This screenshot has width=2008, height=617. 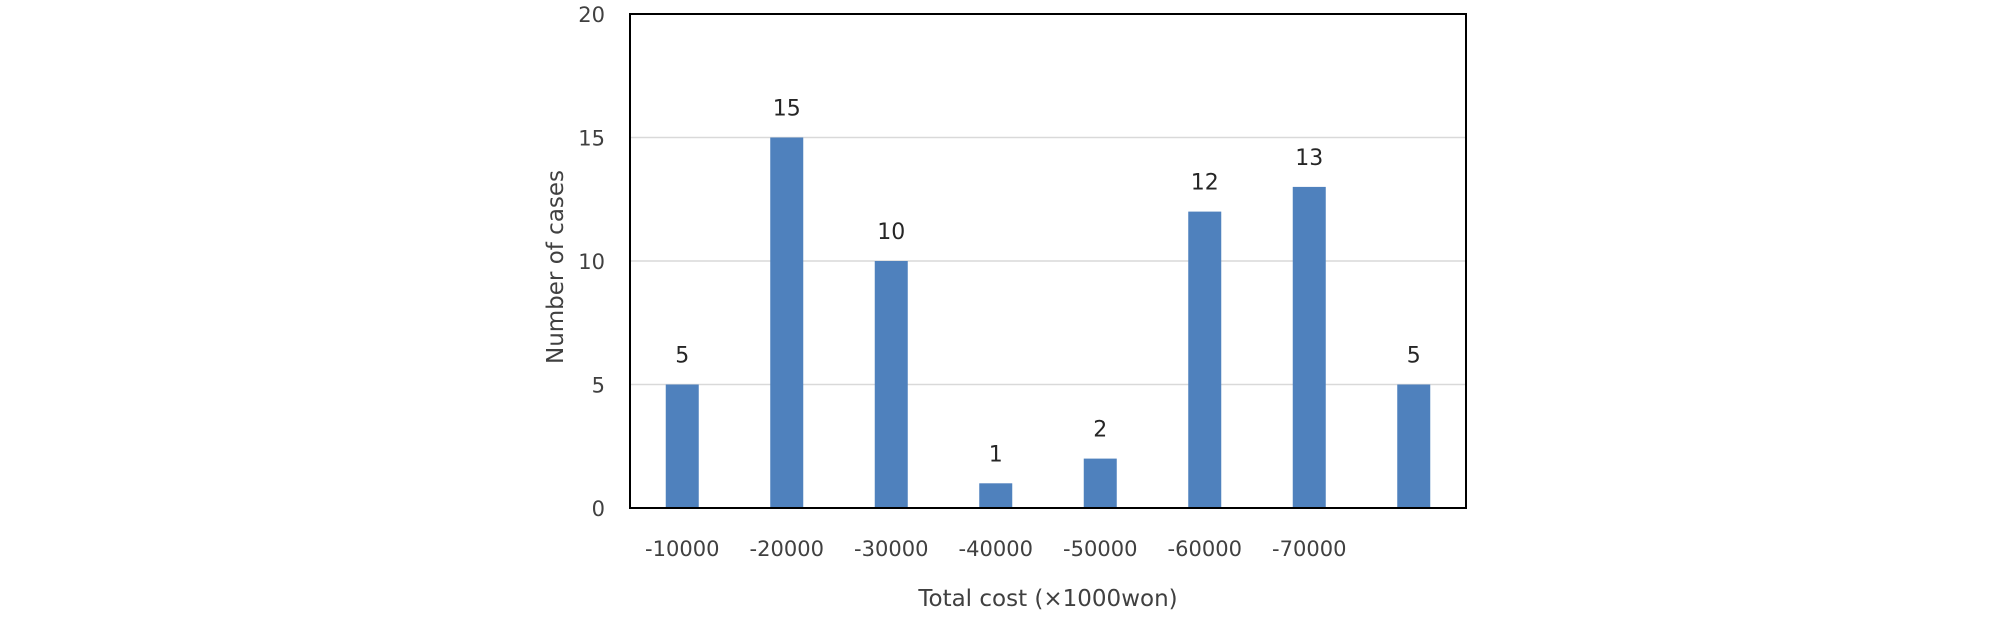 What do you see at coordinates (598, 509) in the screenshot?
I see `y-tick-label: 0` at bounding box center [598, 509].